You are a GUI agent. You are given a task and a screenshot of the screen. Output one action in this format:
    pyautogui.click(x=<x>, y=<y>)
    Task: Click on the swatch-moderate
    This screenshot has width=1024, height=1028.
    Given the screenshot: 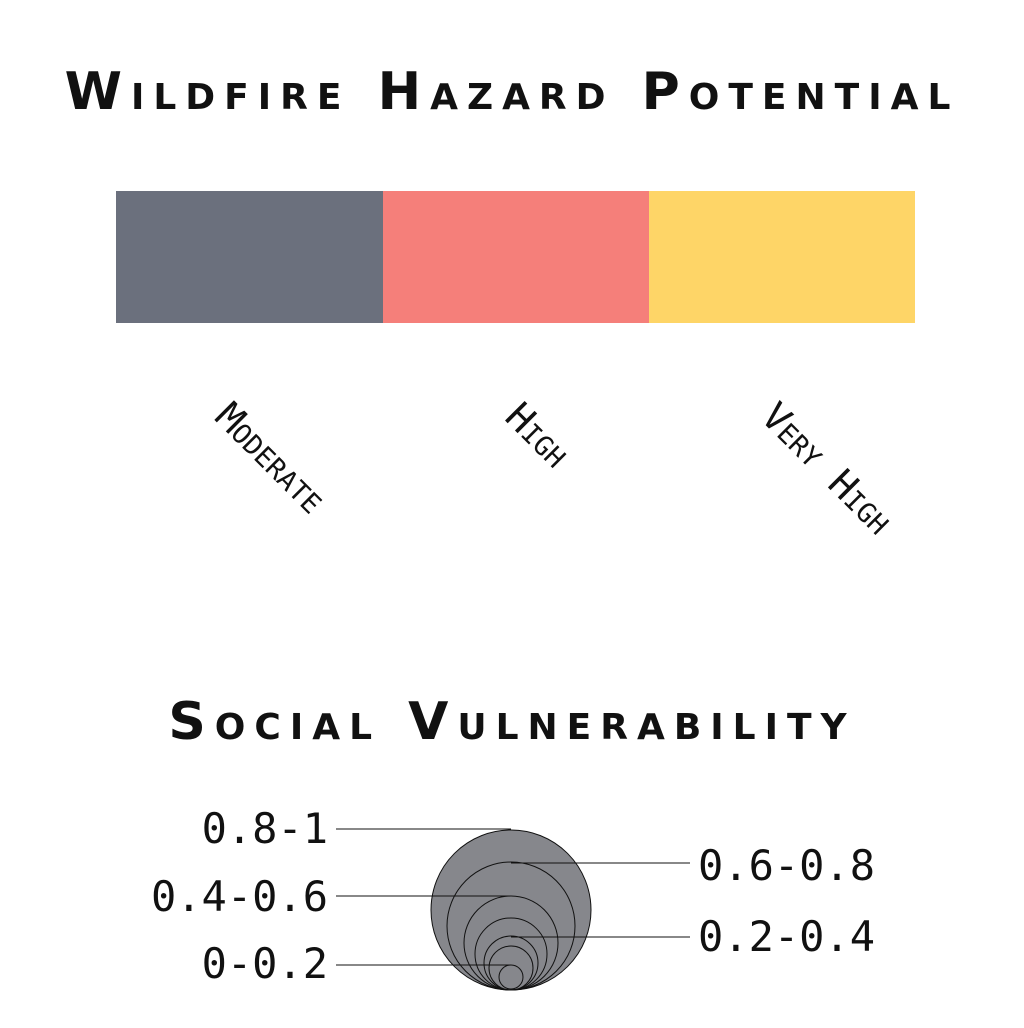 What is the action you would take?
    pyautogui.click(x=249, y=257)
    